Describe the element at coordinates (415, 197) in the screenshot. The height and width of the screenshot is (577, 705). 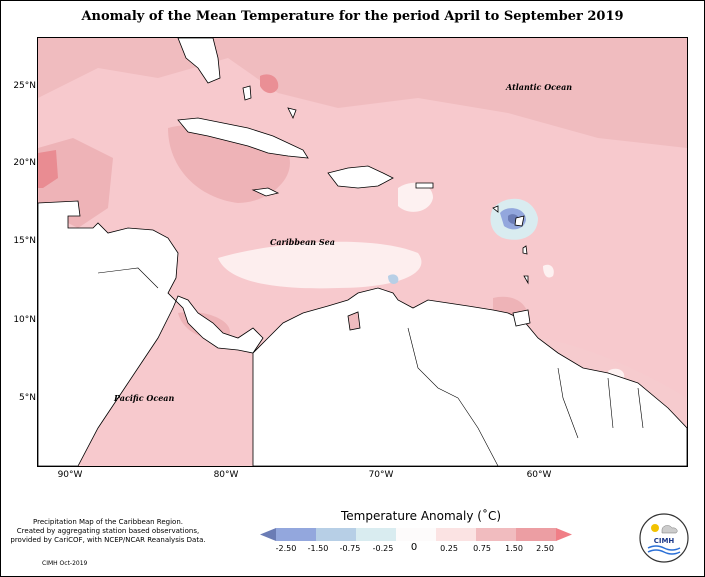
I see `neutral-patch-pr` at that location.